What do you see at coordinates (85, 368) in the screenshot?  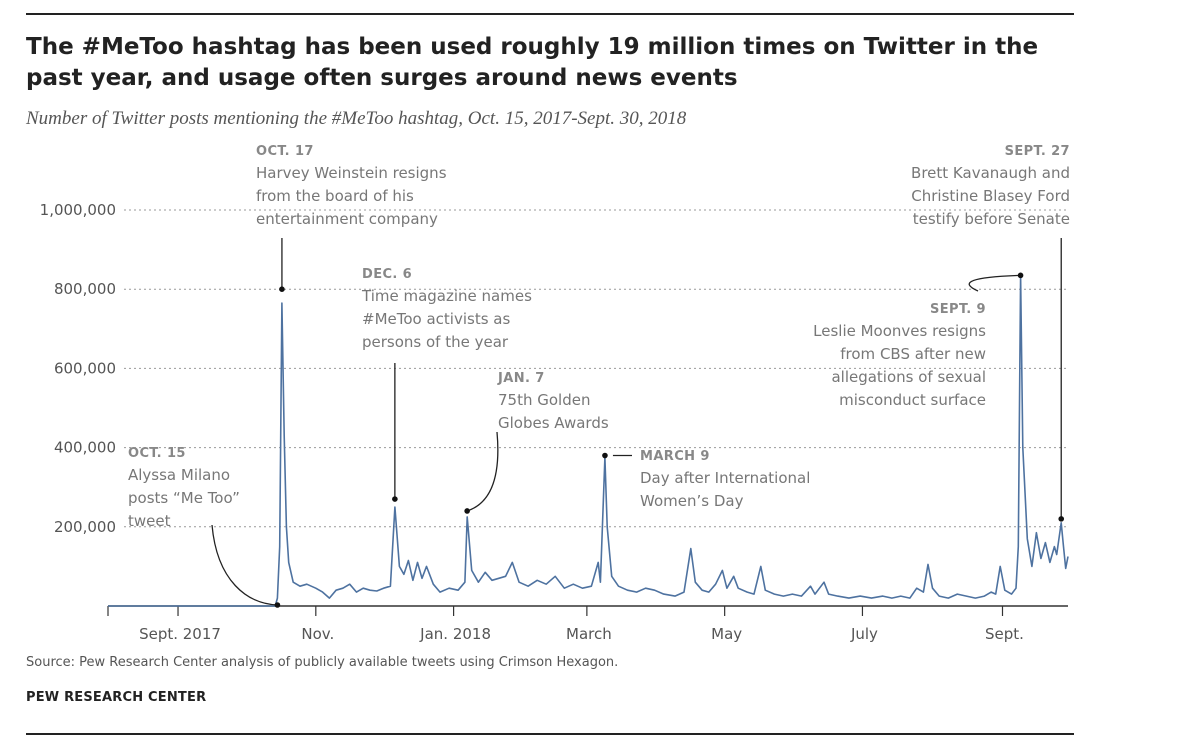 I see `y-tick-label: 600,000` at bounding box center [85, 368].